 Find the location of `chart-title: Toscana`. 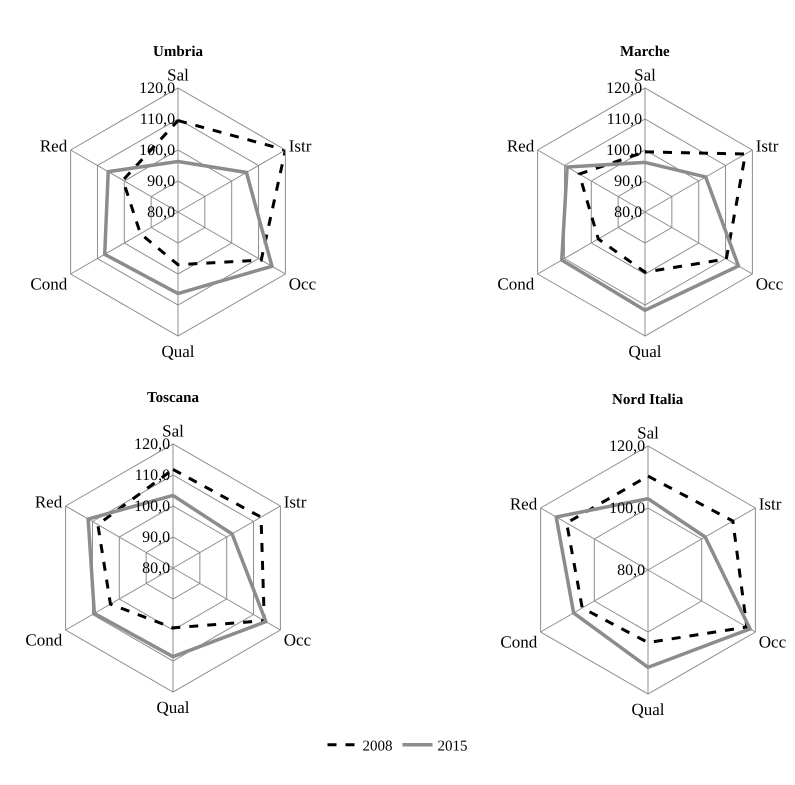

chart-title: Toscana is located at coordinates (173, 398).